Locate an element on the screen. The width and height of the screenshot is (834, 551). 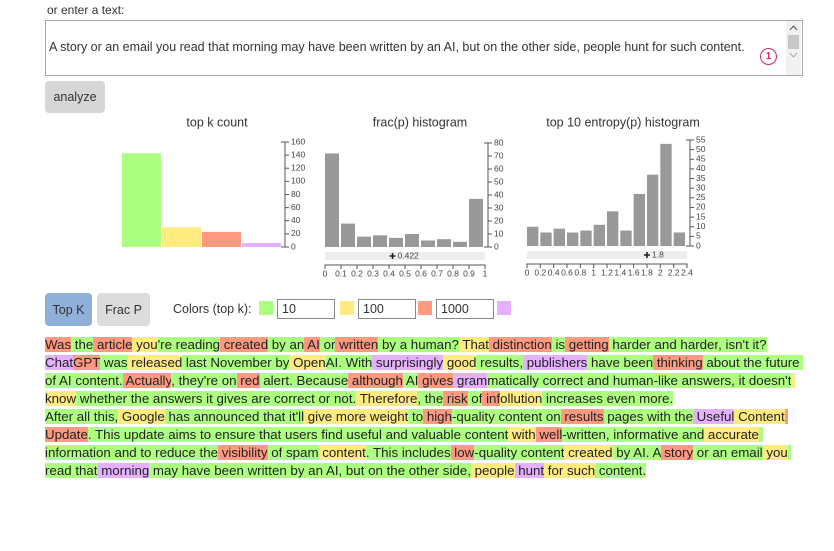
token: isn is located at coordinates (732, 344).